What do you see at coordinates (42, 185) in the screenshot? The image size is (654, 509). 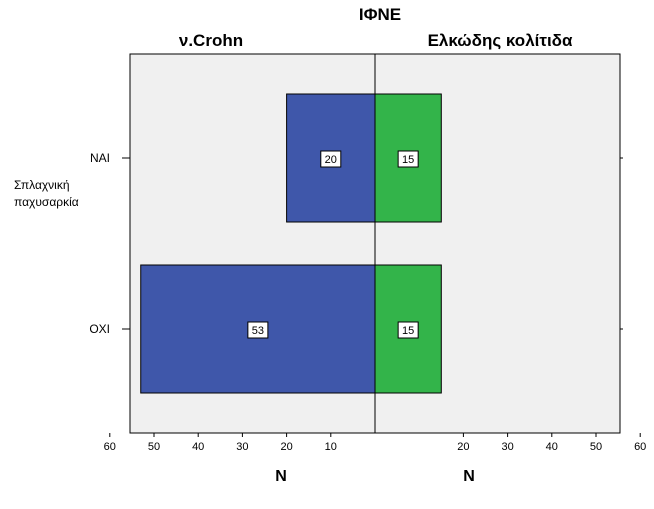 I see `y-axis-label-line-1: Σπλαχνική` at bounding box center [42, 185].